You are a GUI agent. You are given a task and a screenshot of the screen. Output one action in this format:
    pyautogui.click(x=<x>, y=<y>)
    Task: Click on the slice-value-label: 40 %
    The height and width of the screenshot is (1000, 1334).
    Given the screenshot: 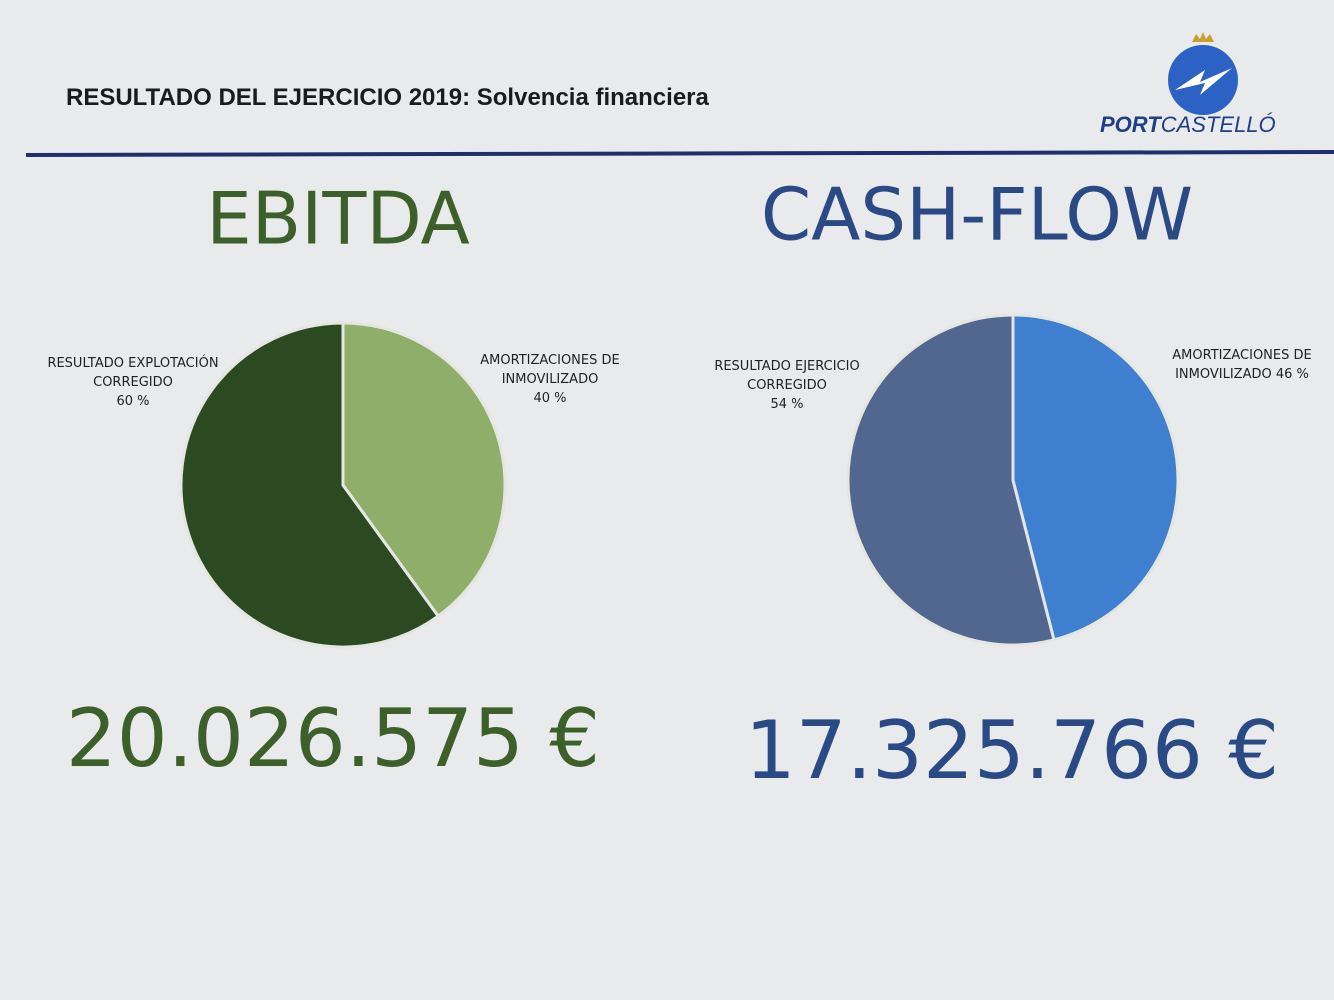 What is the action you would take?
    pyautogui.click(x=550, y=398)
    